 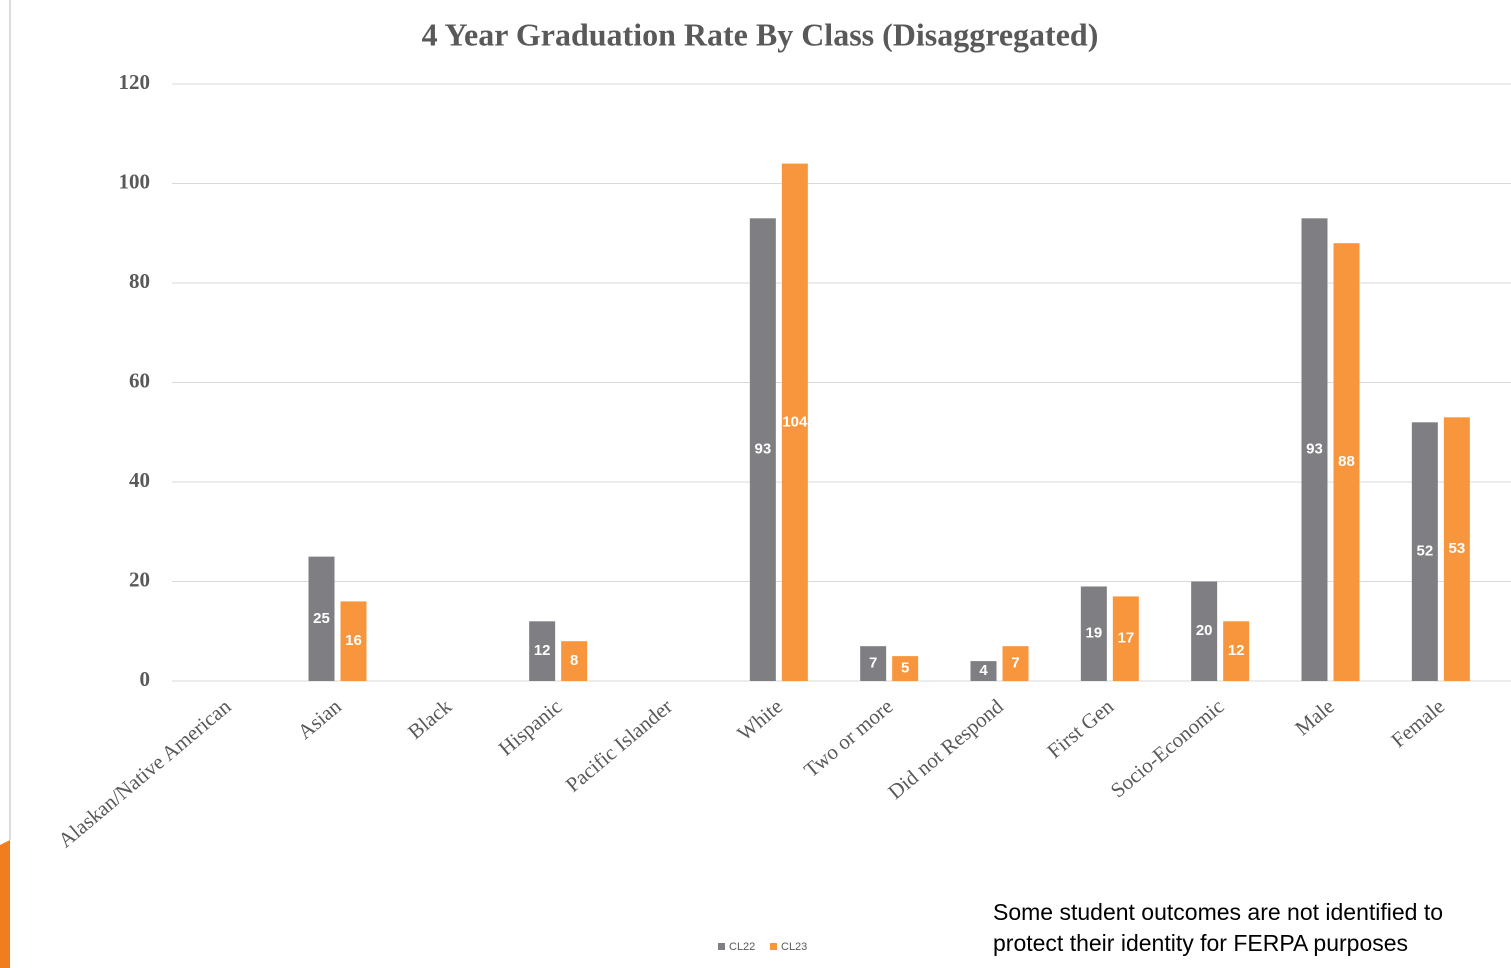 I want to click on x-tick-label: Female, so click(x=1417, y=723).